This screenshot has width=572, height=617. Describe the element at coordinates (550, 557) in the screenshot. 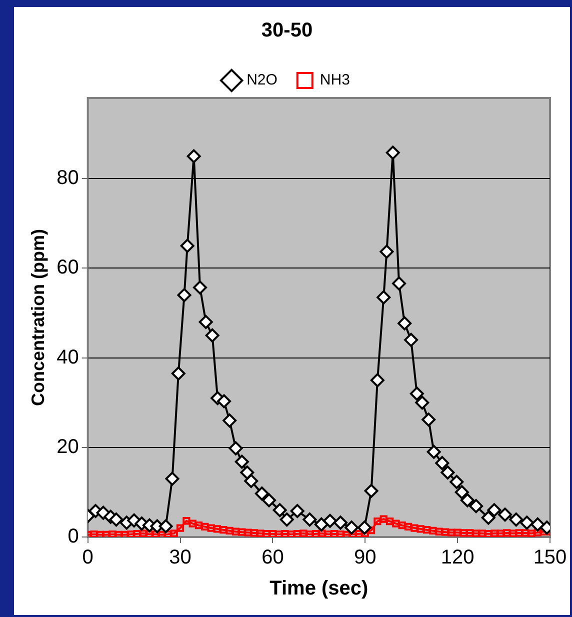

I see `x-tick-label: 150` at that location.